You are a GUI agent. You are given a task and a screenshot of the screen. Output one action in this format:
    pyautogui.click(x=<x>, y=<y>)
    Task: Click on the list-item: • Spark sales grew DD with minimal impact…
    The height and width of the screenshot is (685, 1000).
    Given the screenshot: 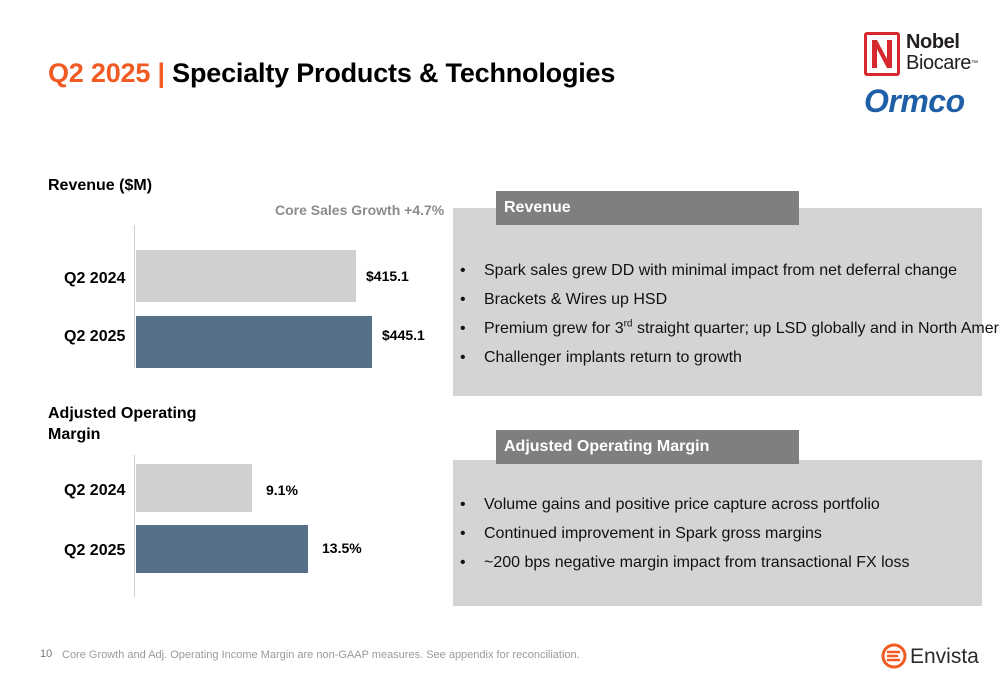 What is the action you would take?
    pyautogui.click(x=730, y=270)
    